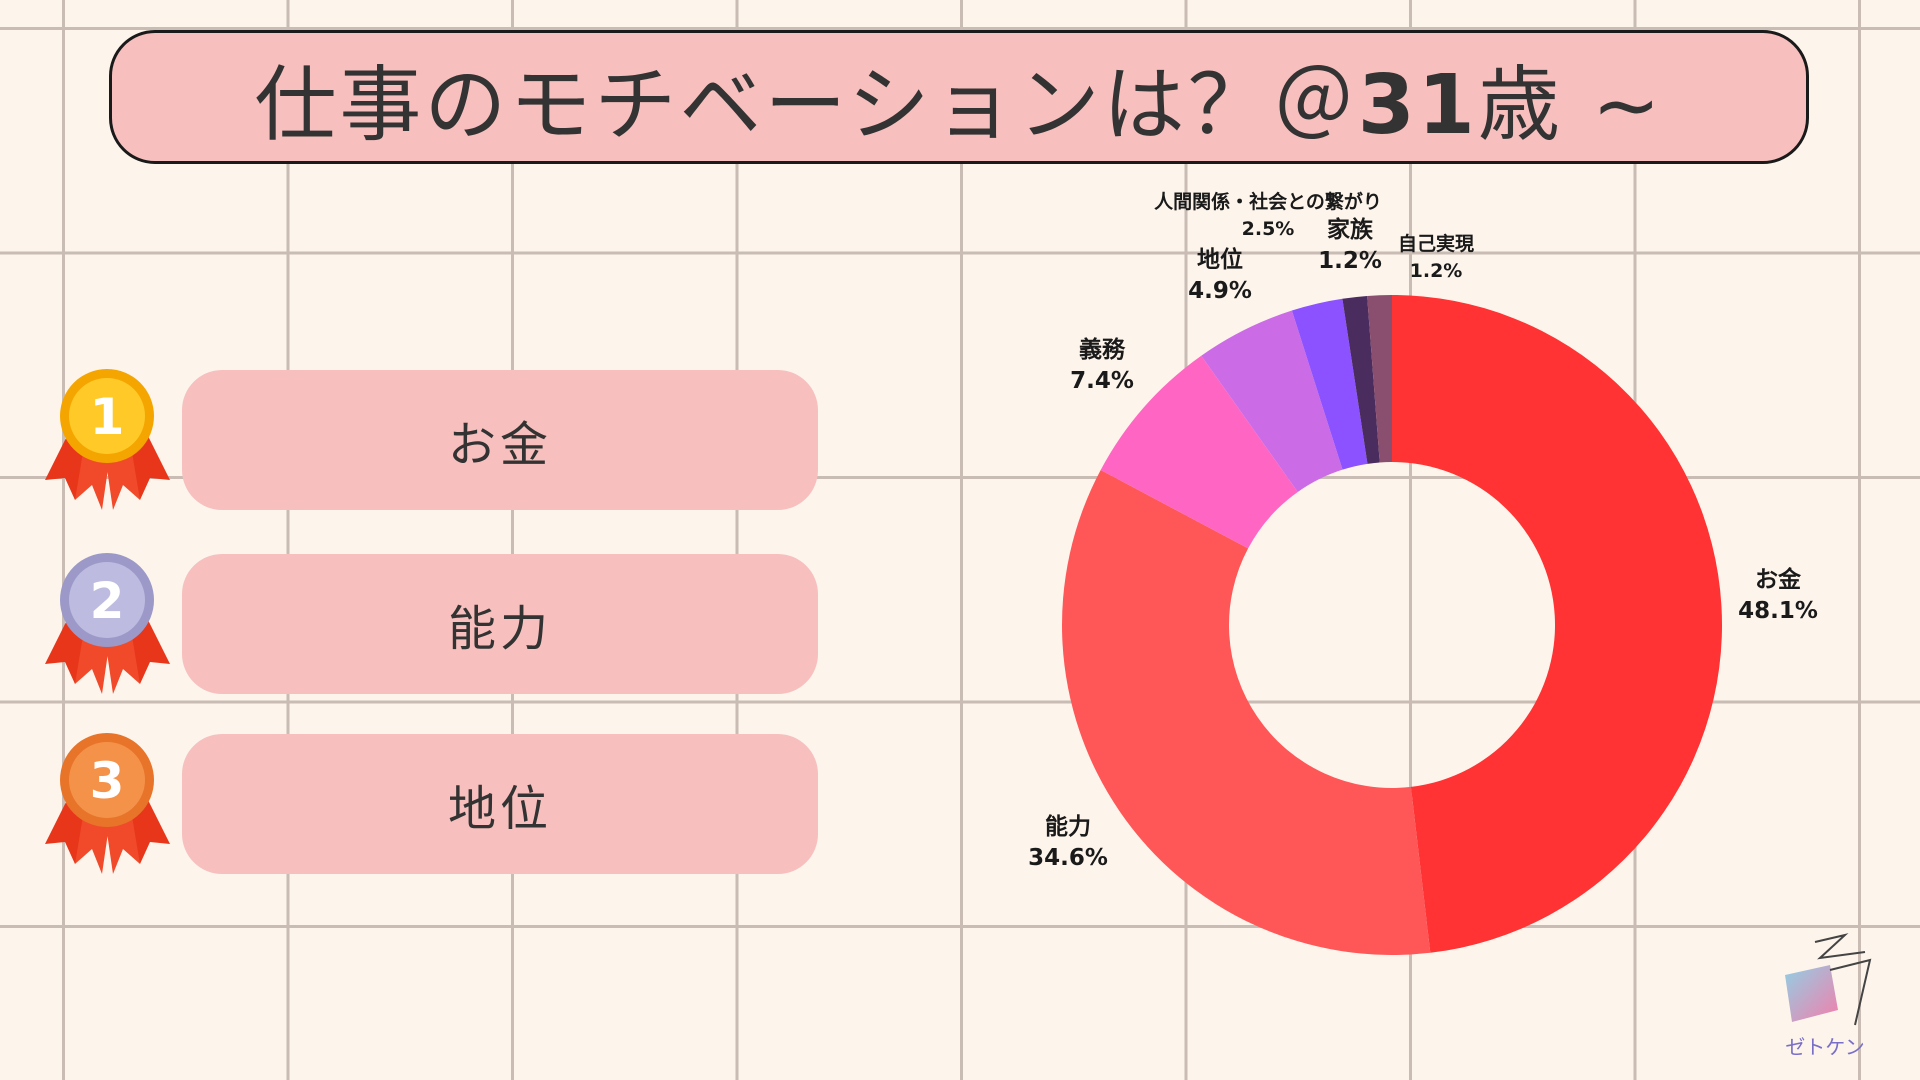 The width and height of the screenshot is (1920, 1080). I want to click on rank-label-1: お金, so click(499, 445).